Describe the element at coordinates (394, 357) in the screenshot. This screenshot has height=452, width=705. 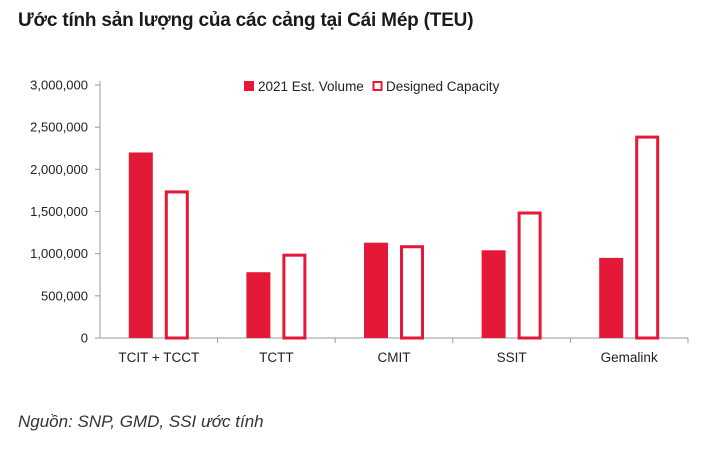
I see `x-tick-label: CMIT` at that location.